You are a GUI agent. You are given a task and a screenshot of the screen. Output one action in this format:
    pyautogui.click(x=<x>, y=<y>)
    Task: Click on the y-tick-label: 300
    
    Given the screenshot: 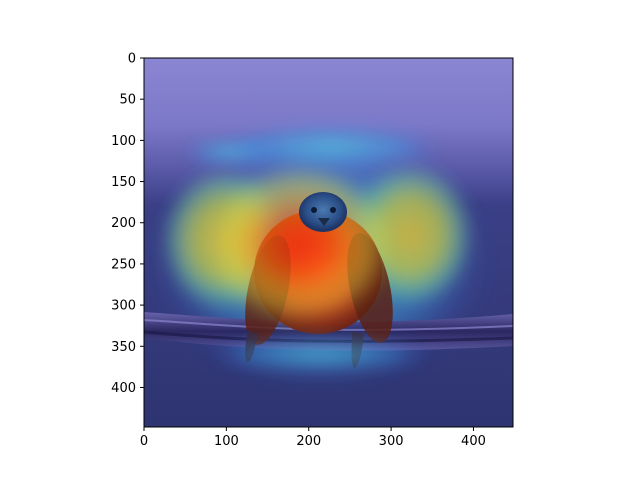 What is the action you would take?
    pyautogui.click(x=123, y=306)
    